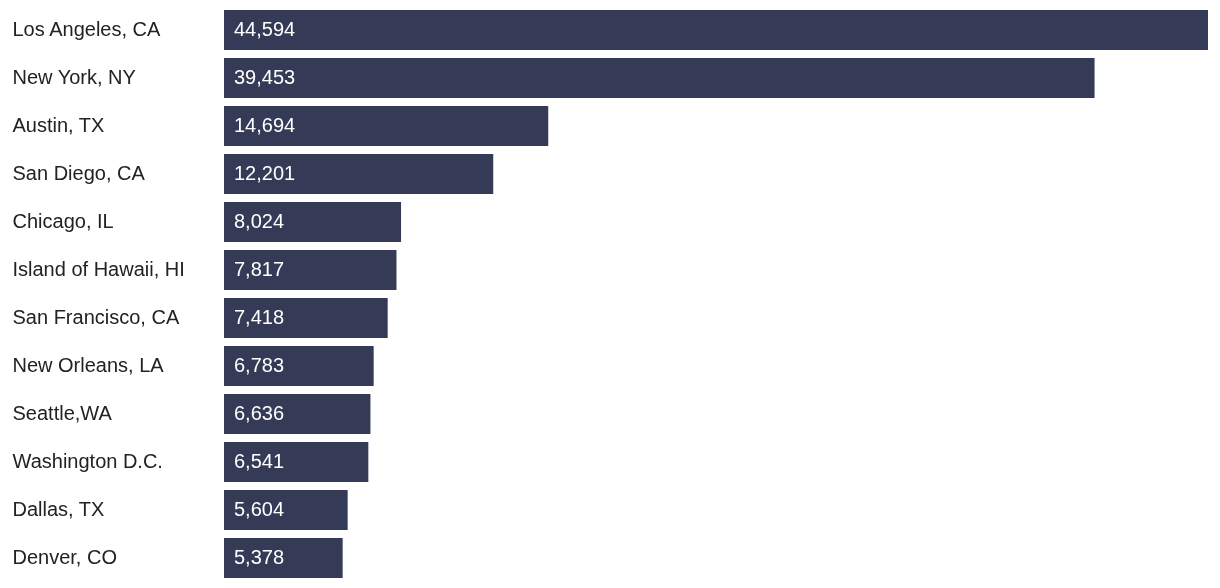 Image resolution: width=1220 pixels, height=588 pixels. What do you see at coordinates (63, 221) in the screenshot?
I see `y-tick-label: Chicago, IL` at bounding box center [63, 221].